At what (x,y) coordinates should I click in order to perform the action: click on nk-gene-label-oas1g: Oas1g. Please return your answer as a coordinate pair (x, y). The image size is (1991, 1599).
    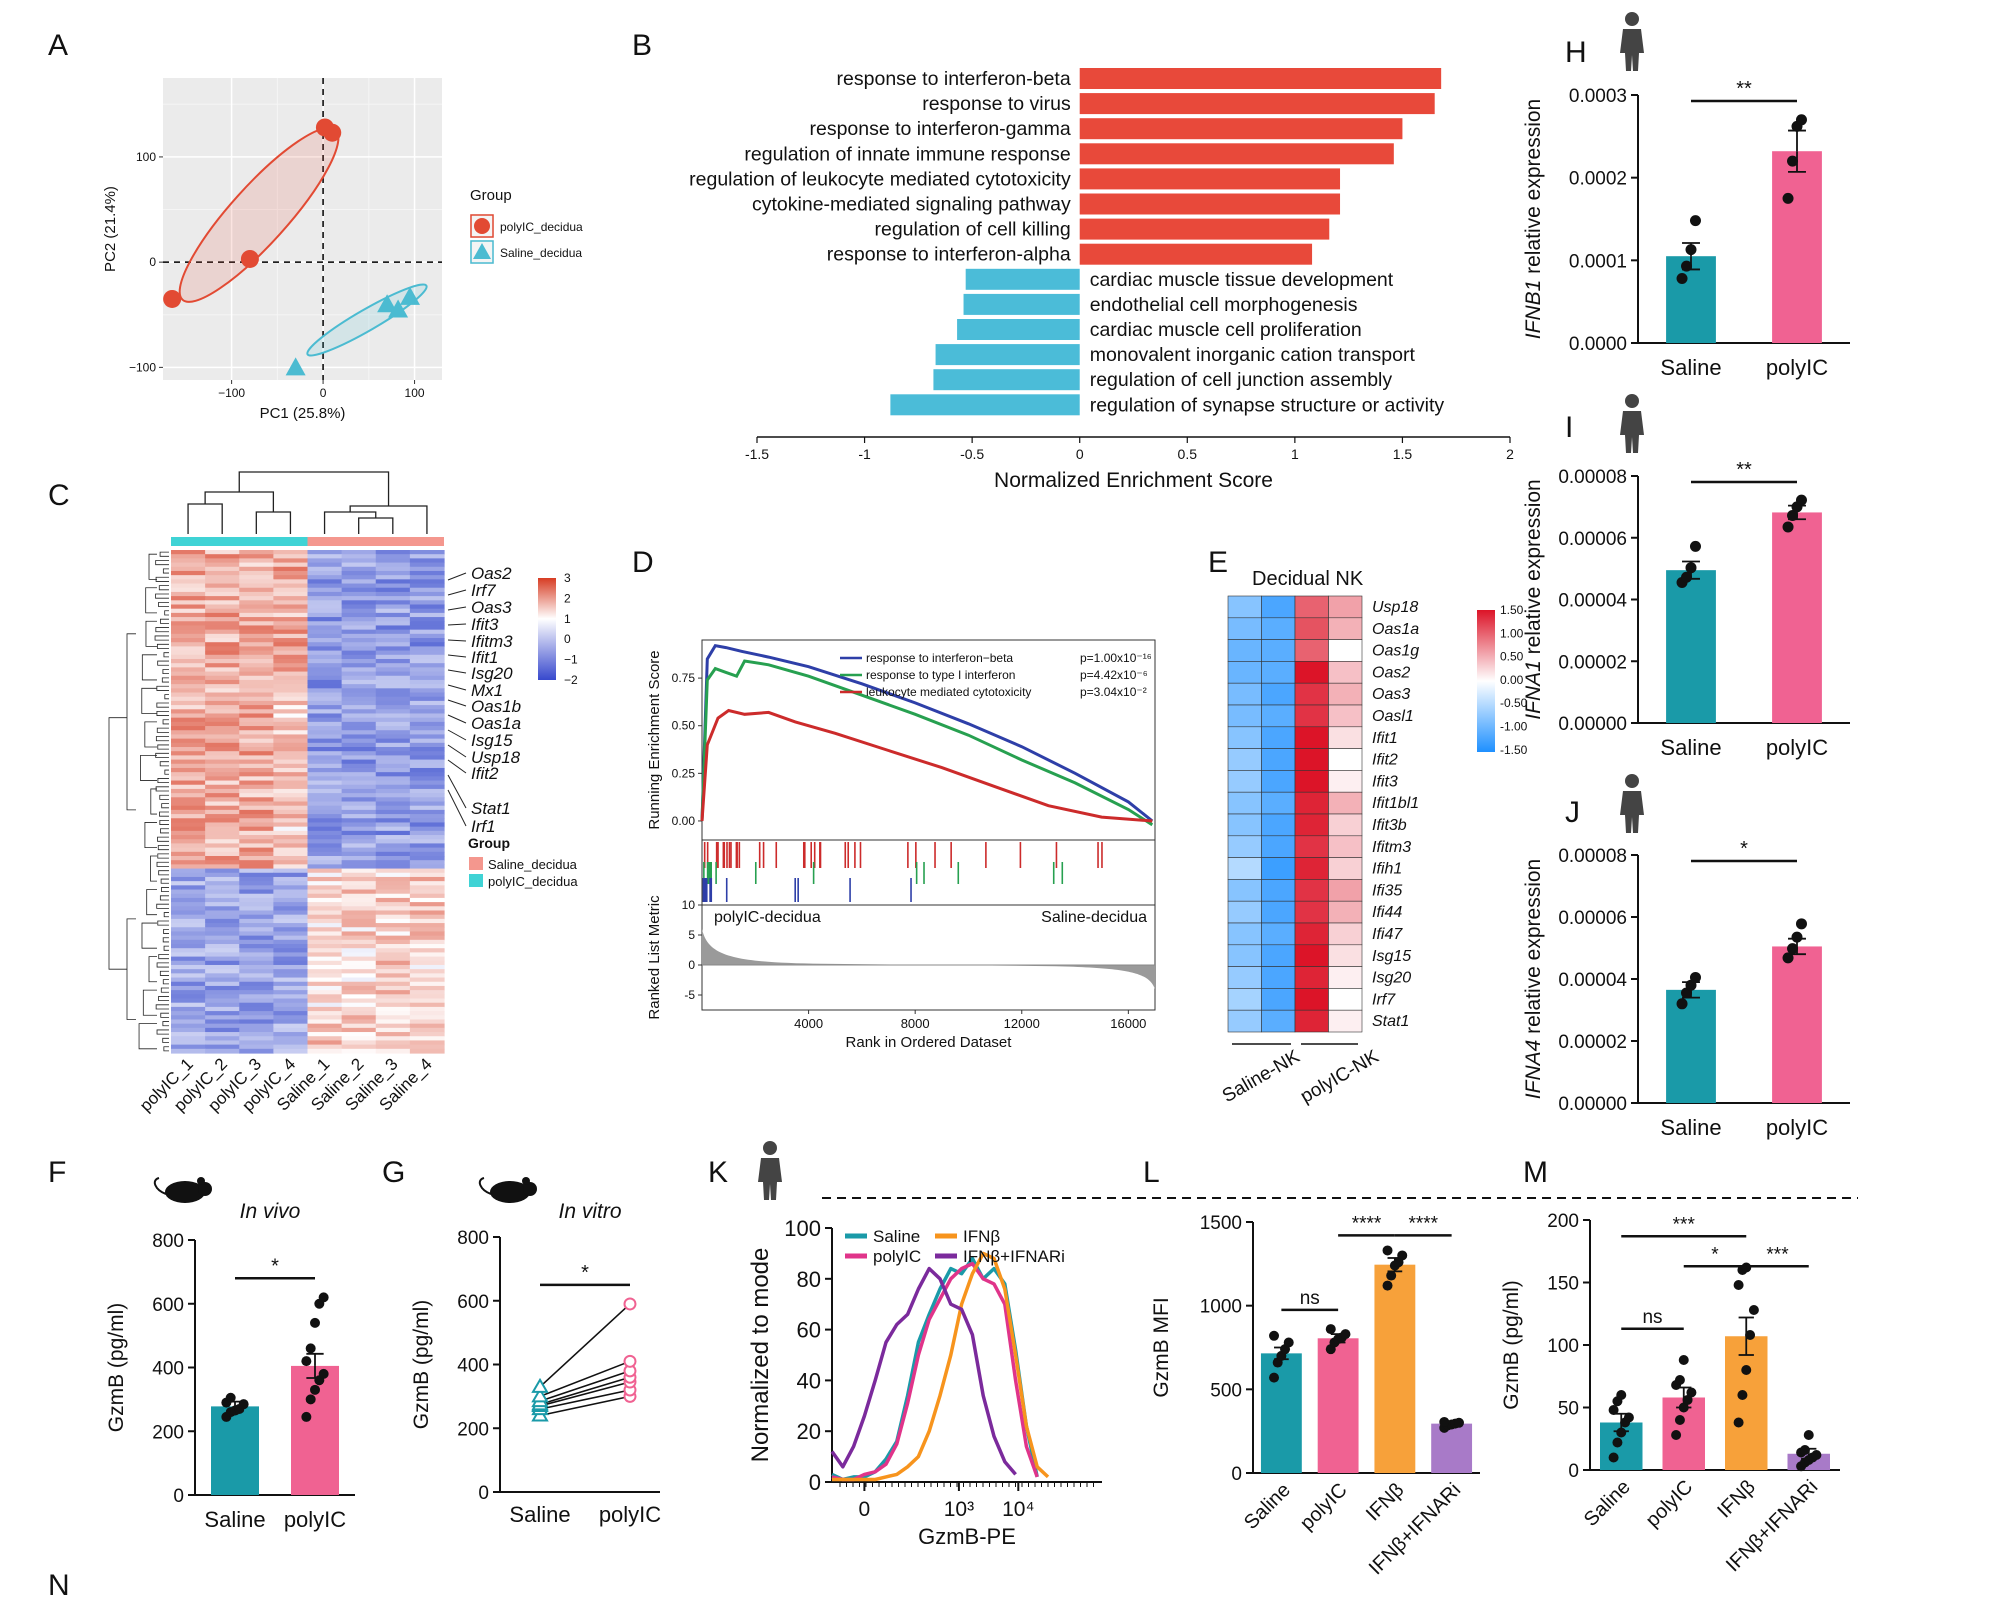
    Looking at the image, I should click on (1395, 651).